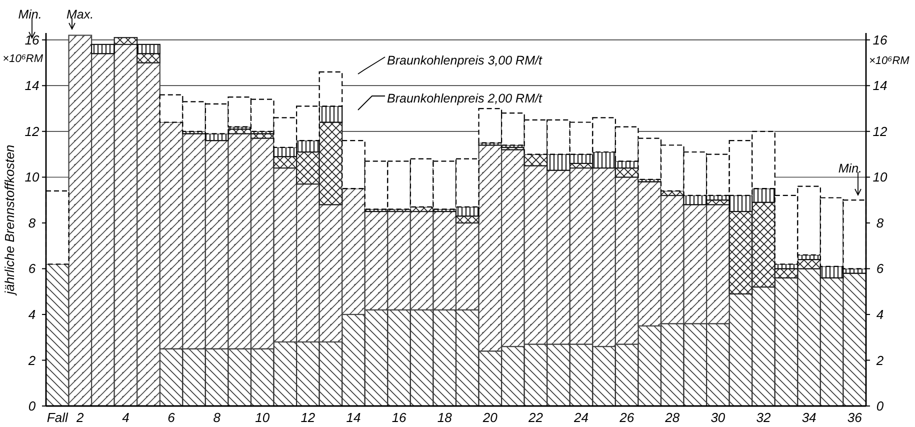 Image resolution: width=915 pixels, height=427 pixels. What do you see at coordinates (581, 417) in the screenshot?
I see `x-tick-label: 24` at bounding box center [581, 417].